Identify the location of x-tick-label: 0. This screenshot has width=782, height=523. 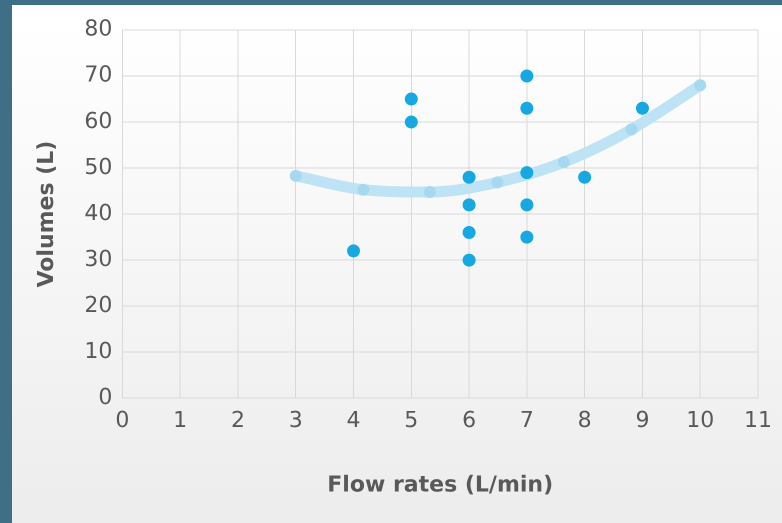
(122, 421).